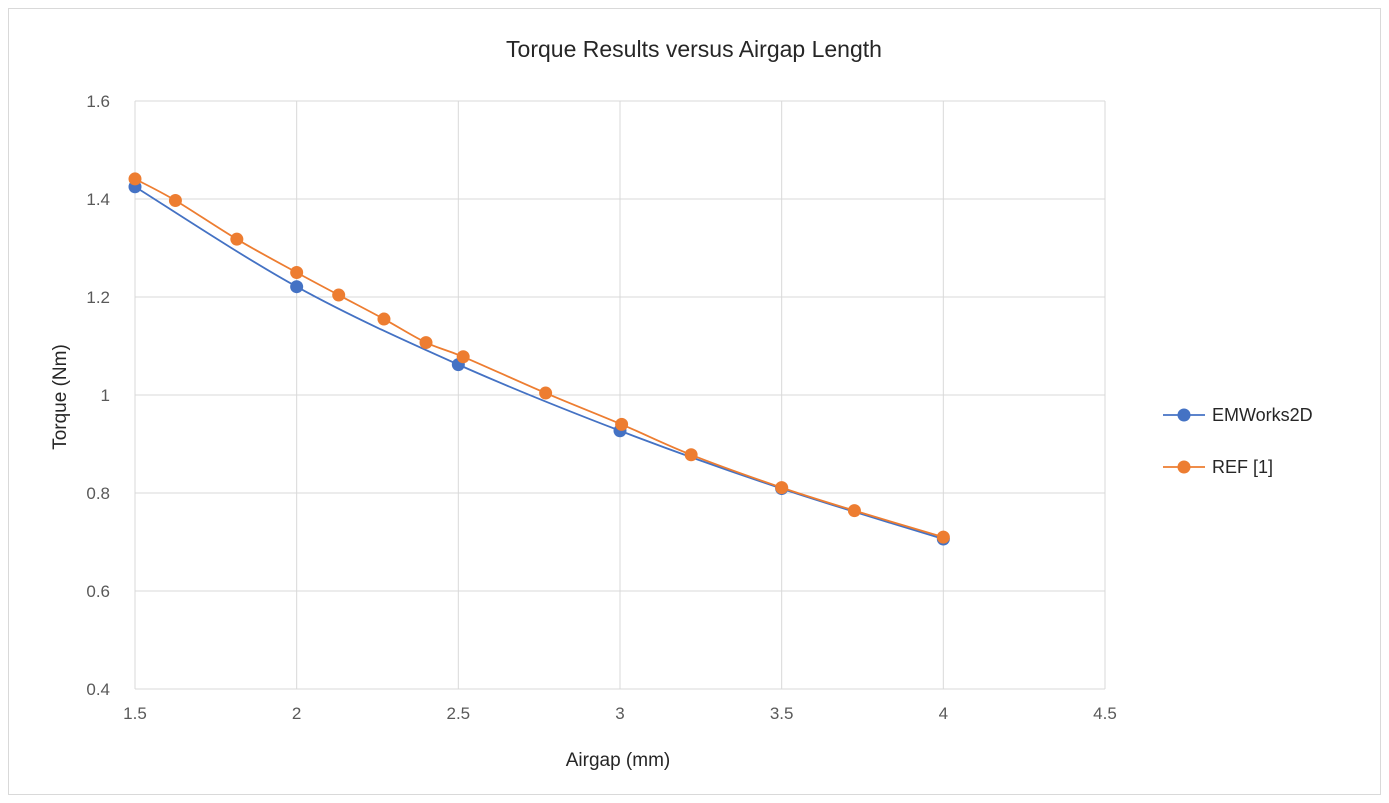 The height and width of the screenshot is (803, 1389). What do you see at coordinates (618, 760) in the screenshot?
I see `x-axis-title: Airgap (mm)` at bounding box center [618, 760].